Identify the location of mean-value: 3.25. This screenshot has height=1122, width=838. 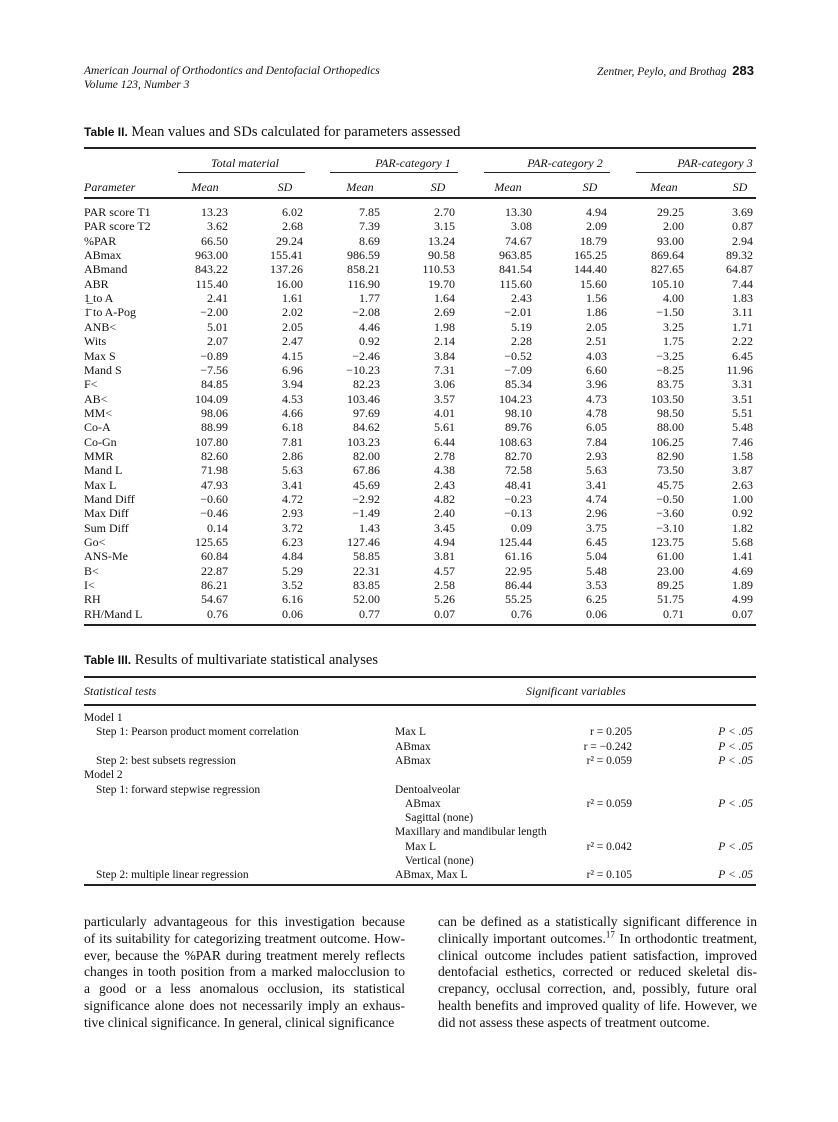
(673, 326).